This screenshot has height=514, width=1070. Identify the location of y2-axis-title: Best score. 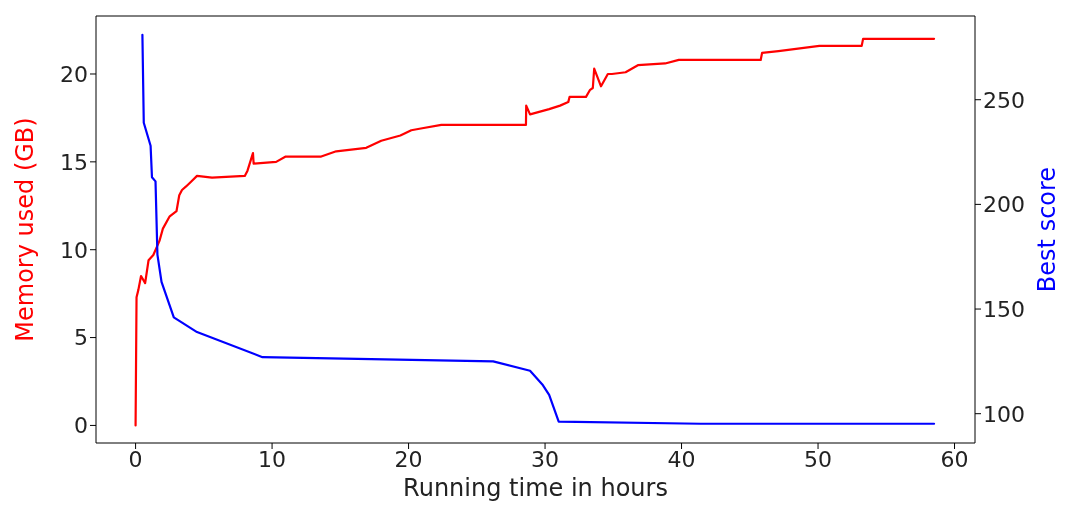
(1046, 229).